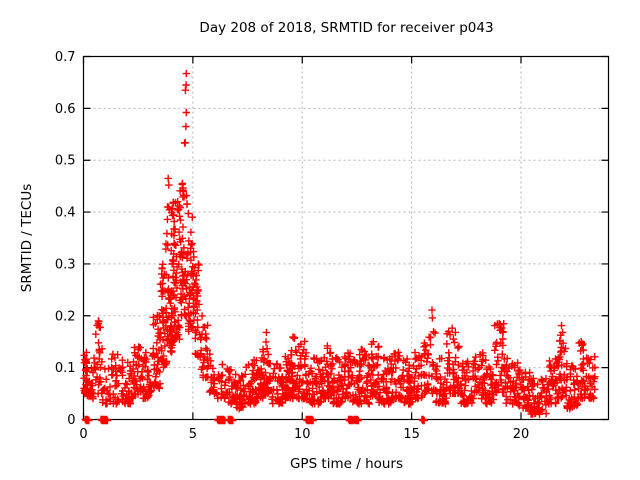  Describe the element at coordinates (65, 57) in the screenshot. I see `y-tick-label: 0.7` at that location.